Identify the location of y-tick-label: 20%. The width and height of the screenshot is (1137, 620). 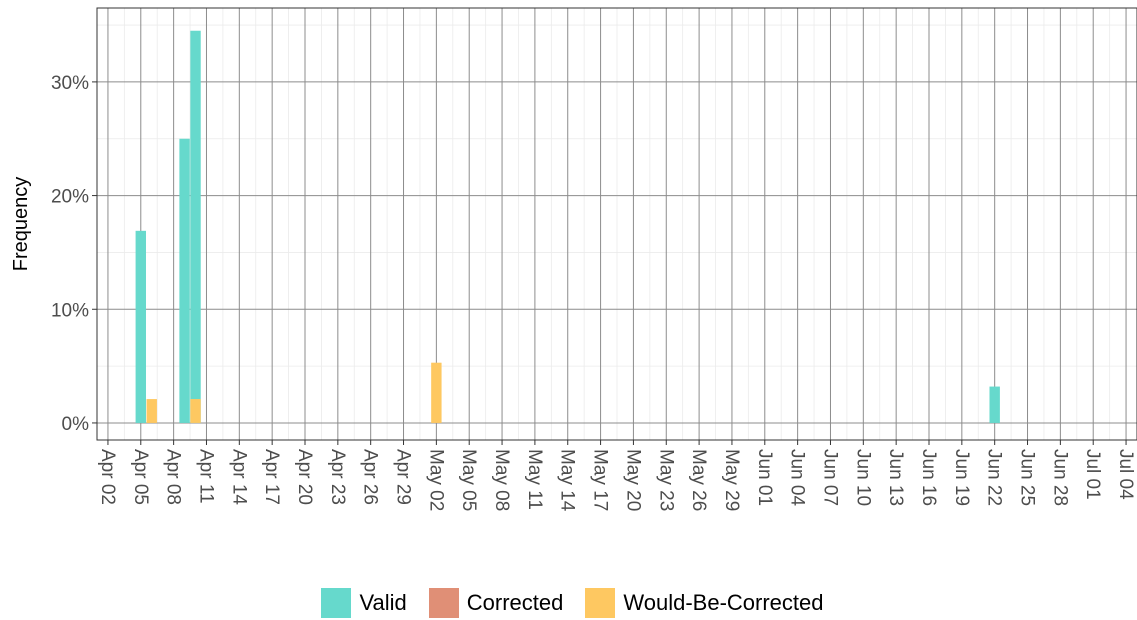
(70, 197).